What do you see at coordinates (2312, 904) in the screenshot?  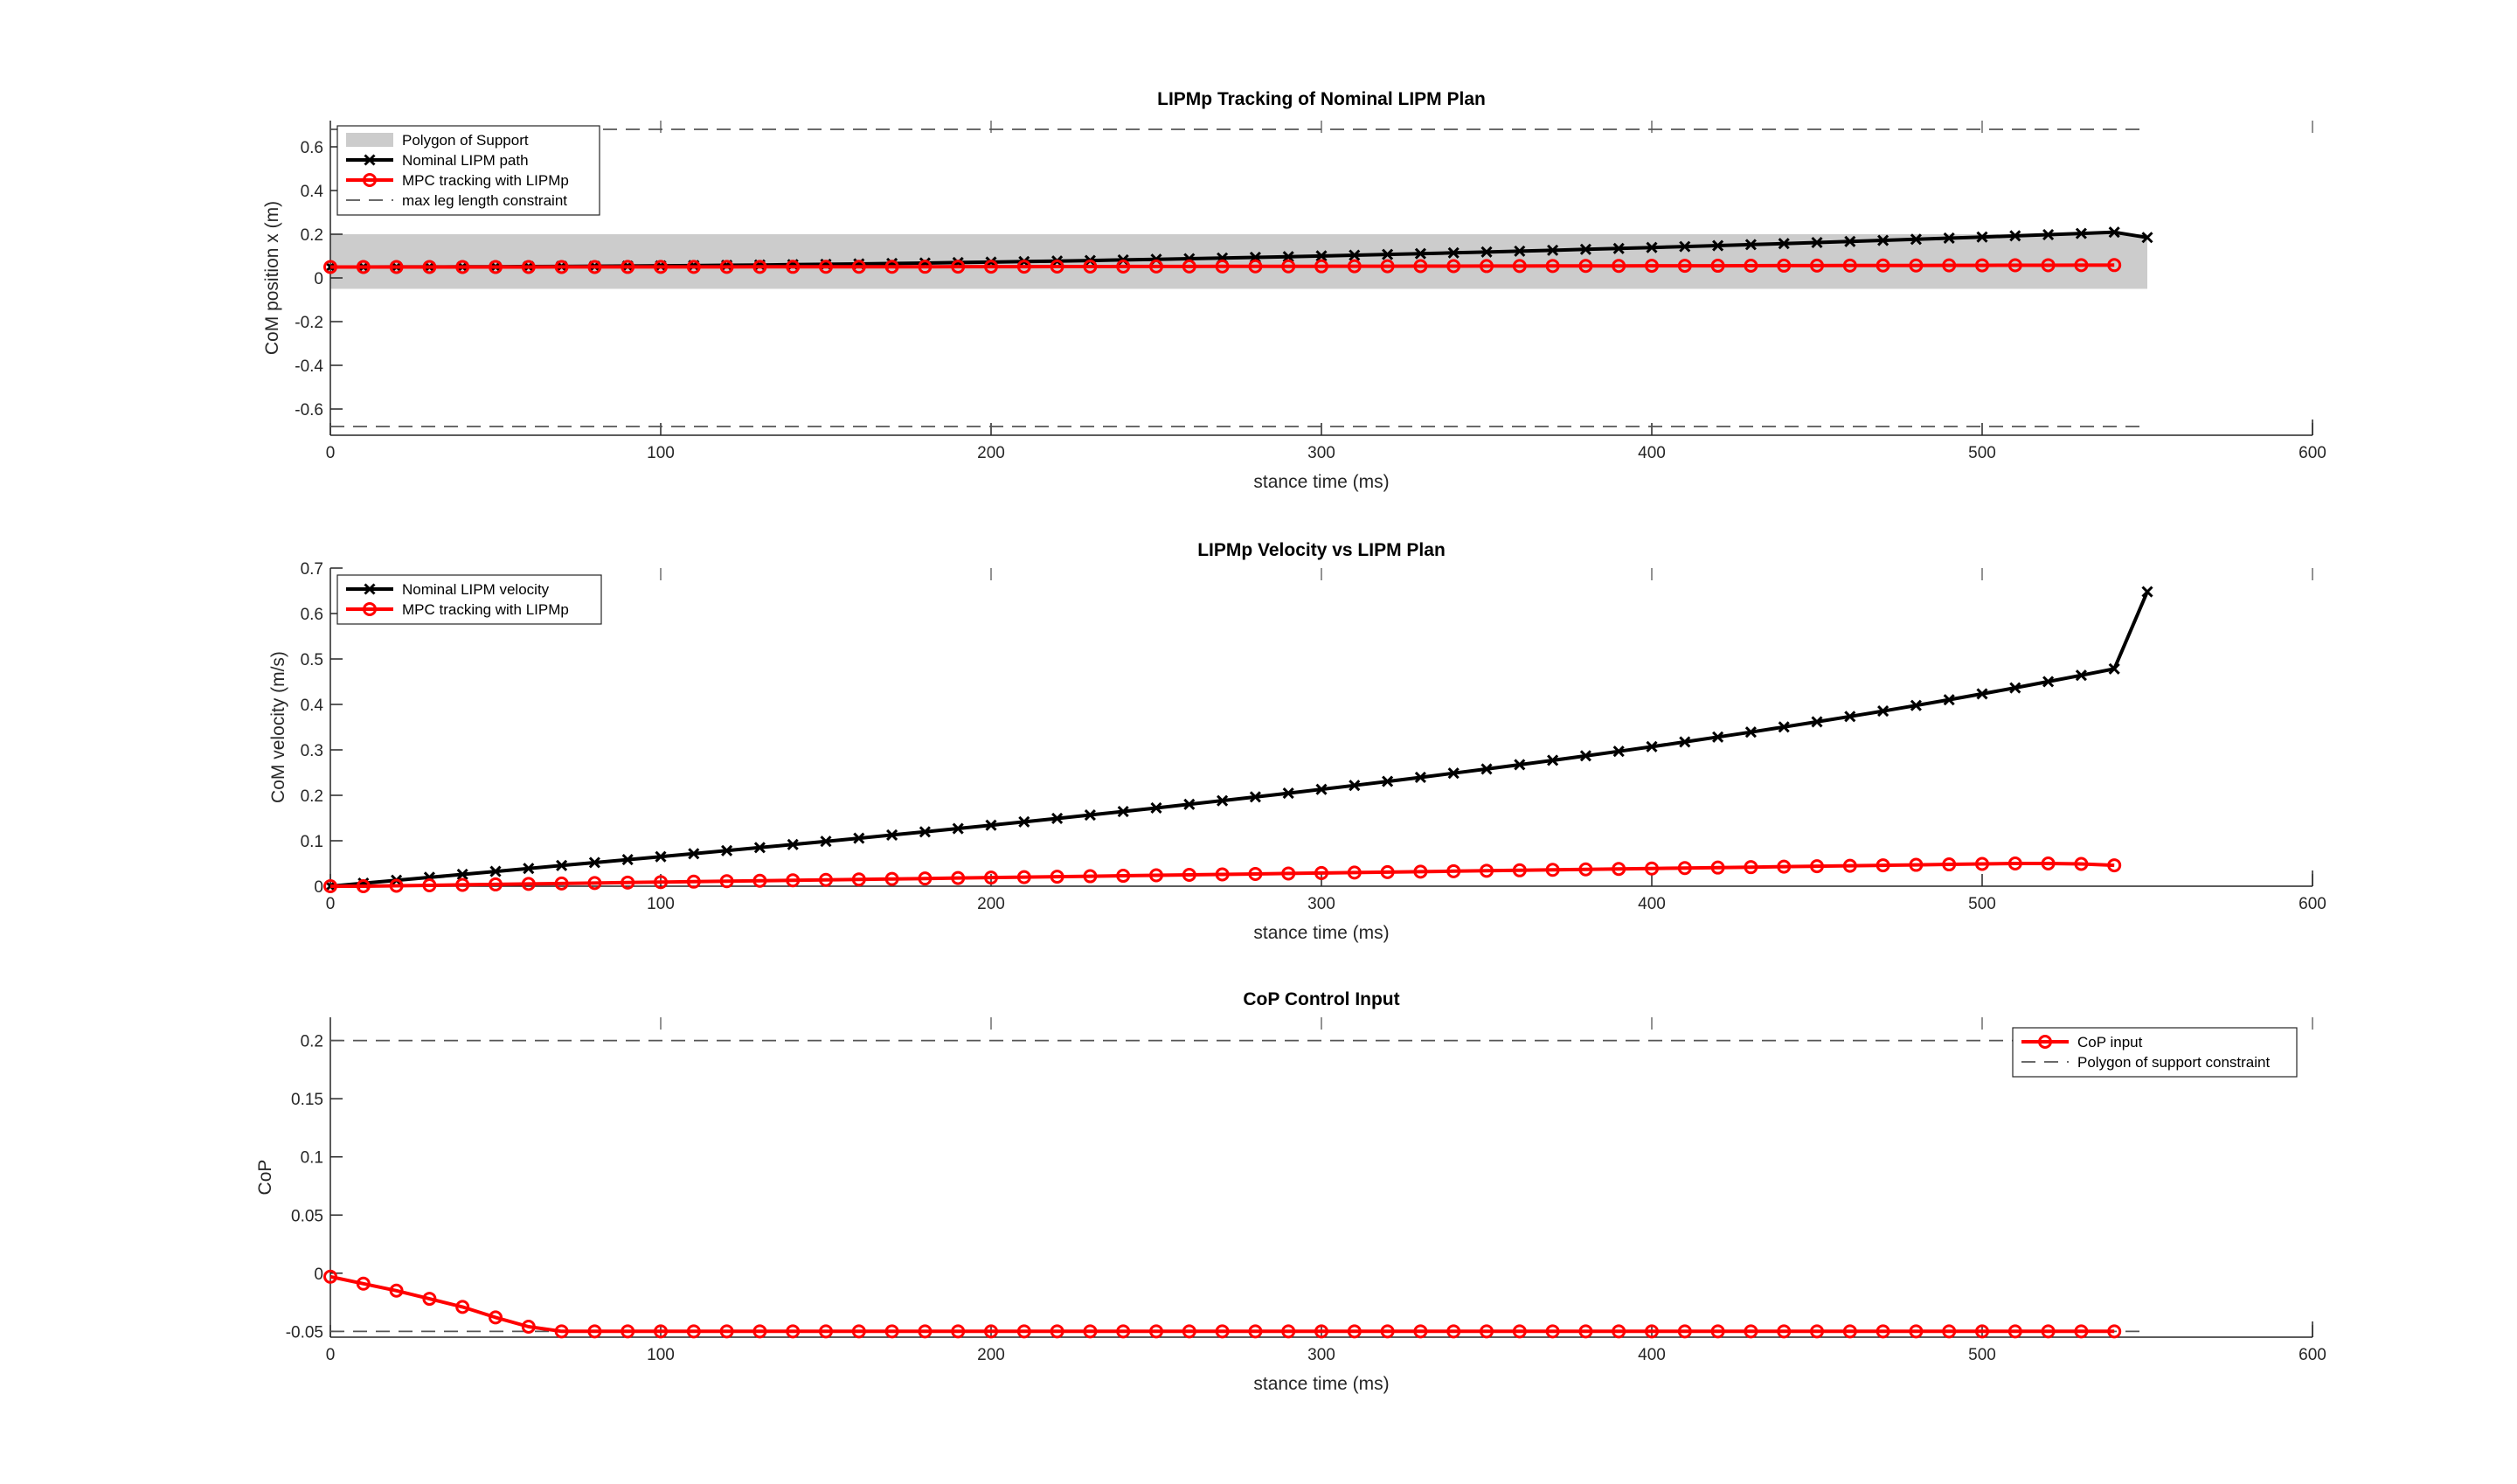 I see `velocity-chart-xtick-label: 600` at bounding box center [2312, 904].